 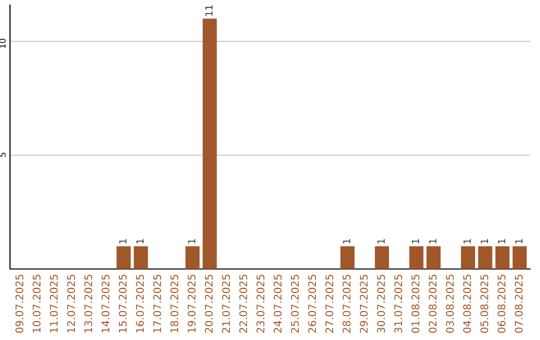 What do you see at coordinates (484, 303) in the screenshot?
I see `x-tick-label: 05.08.2025` at bounding box center [484, 303].